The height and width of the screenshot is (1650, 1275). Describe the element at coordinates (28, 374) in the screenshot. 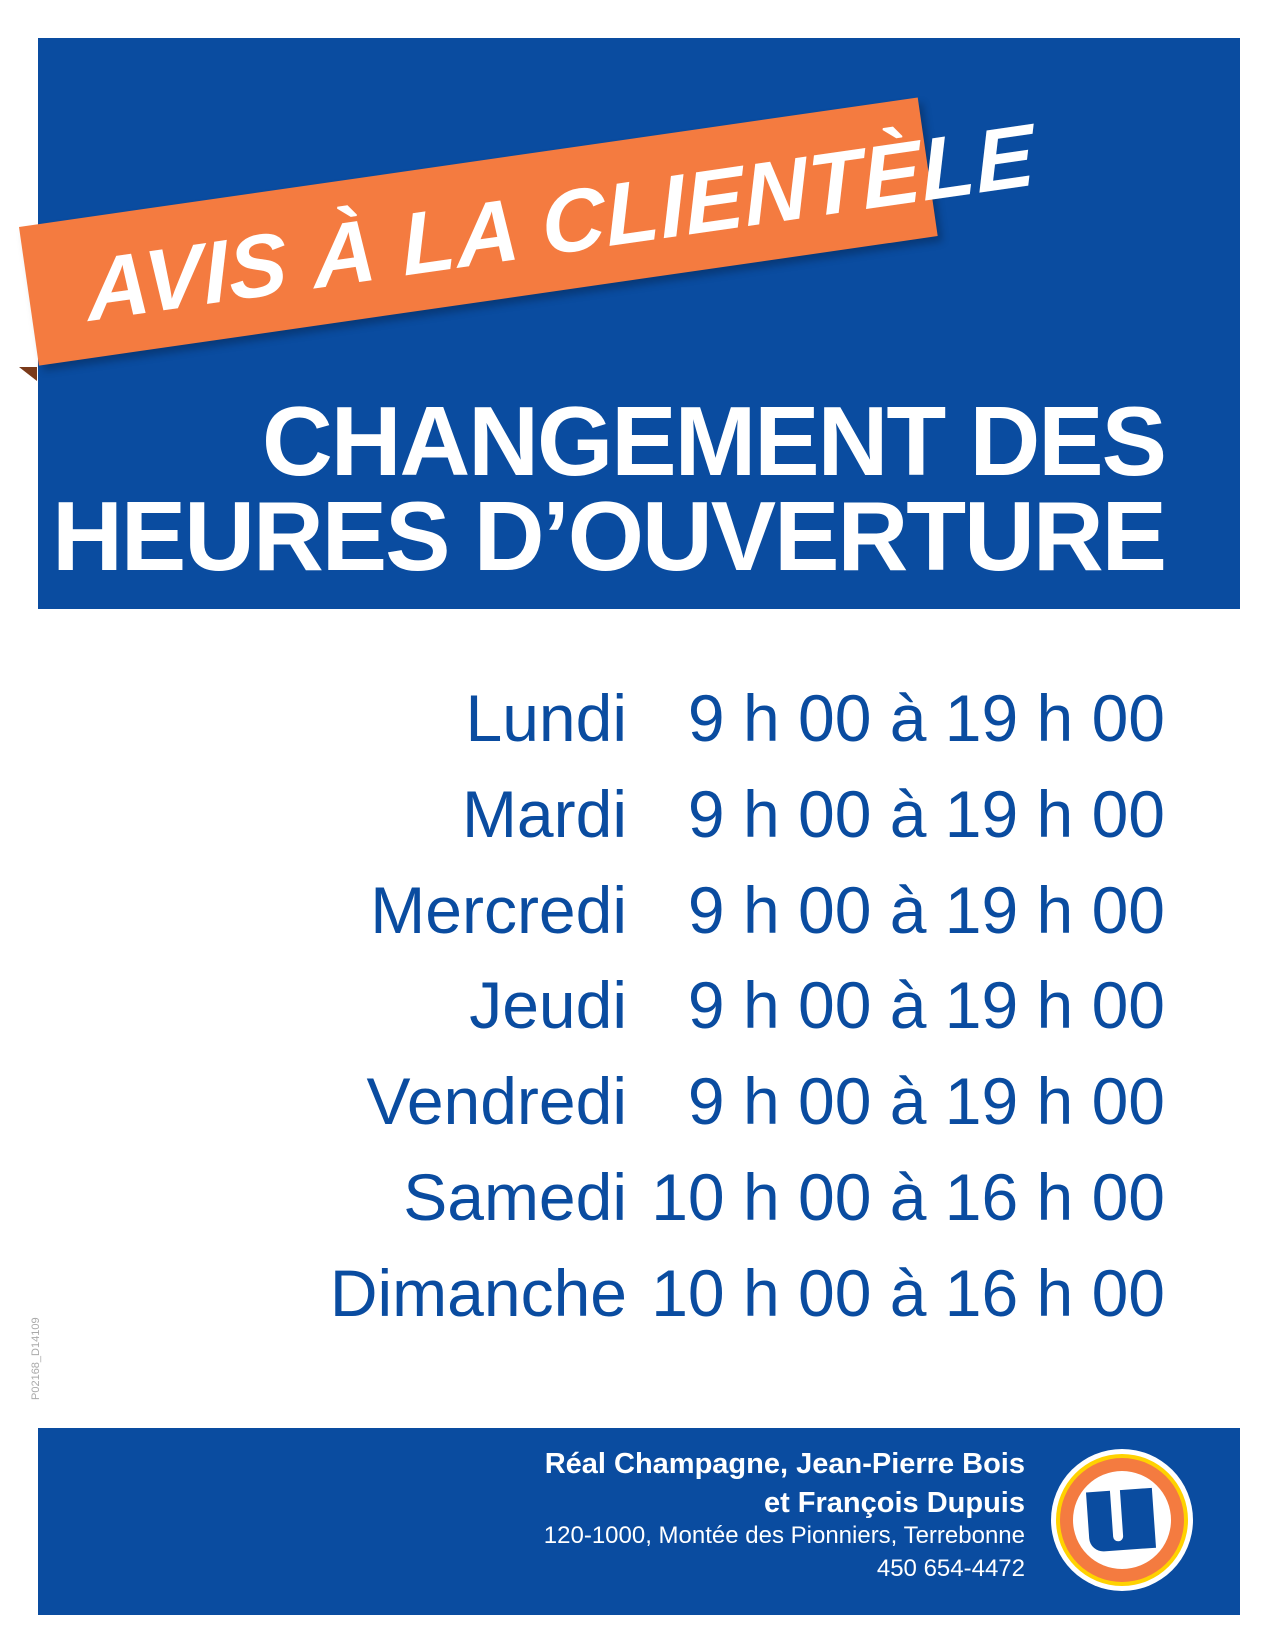

I see `ribbon-fold` at that location.